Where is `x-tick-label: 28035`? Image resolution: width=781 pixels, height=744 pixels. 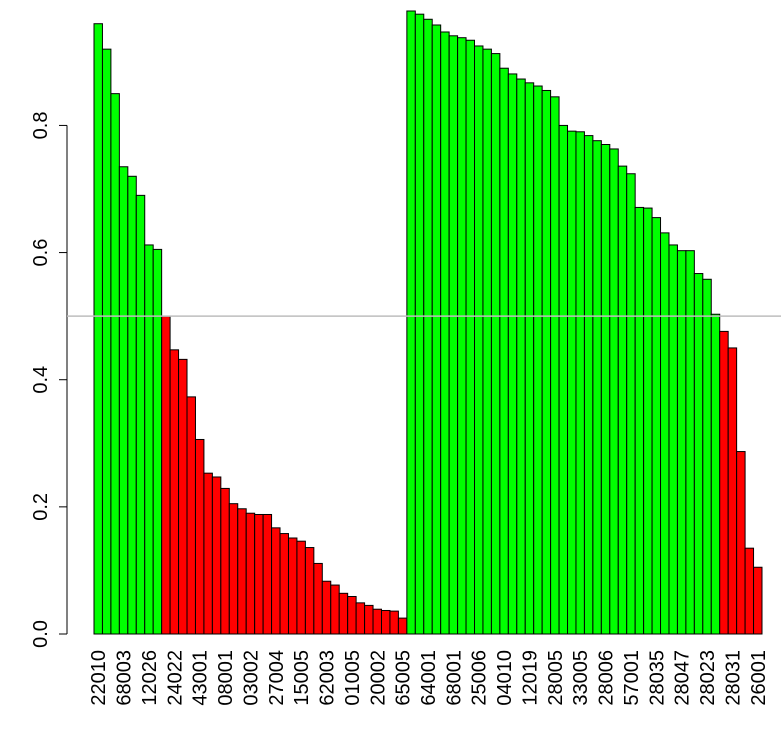 x-tick-label: 28035 is located at coordinates (657, 678).